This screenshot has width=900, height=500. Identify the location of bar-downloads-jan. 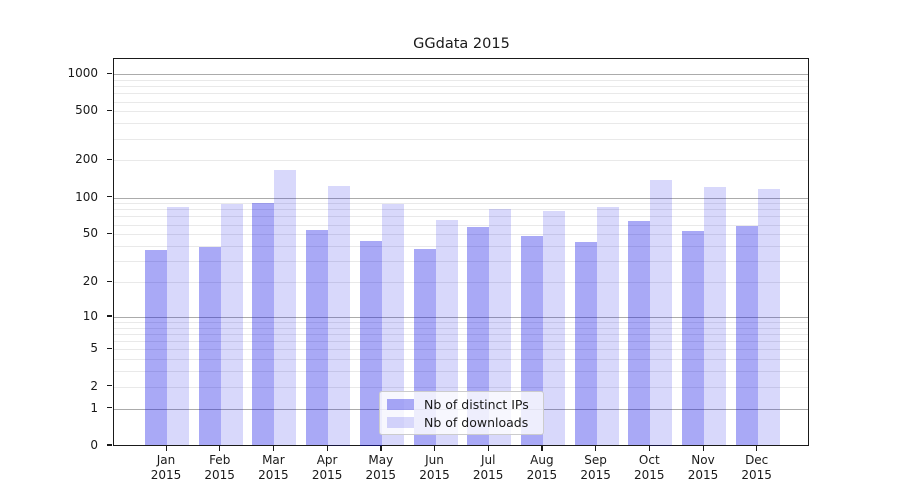
(178, 326).